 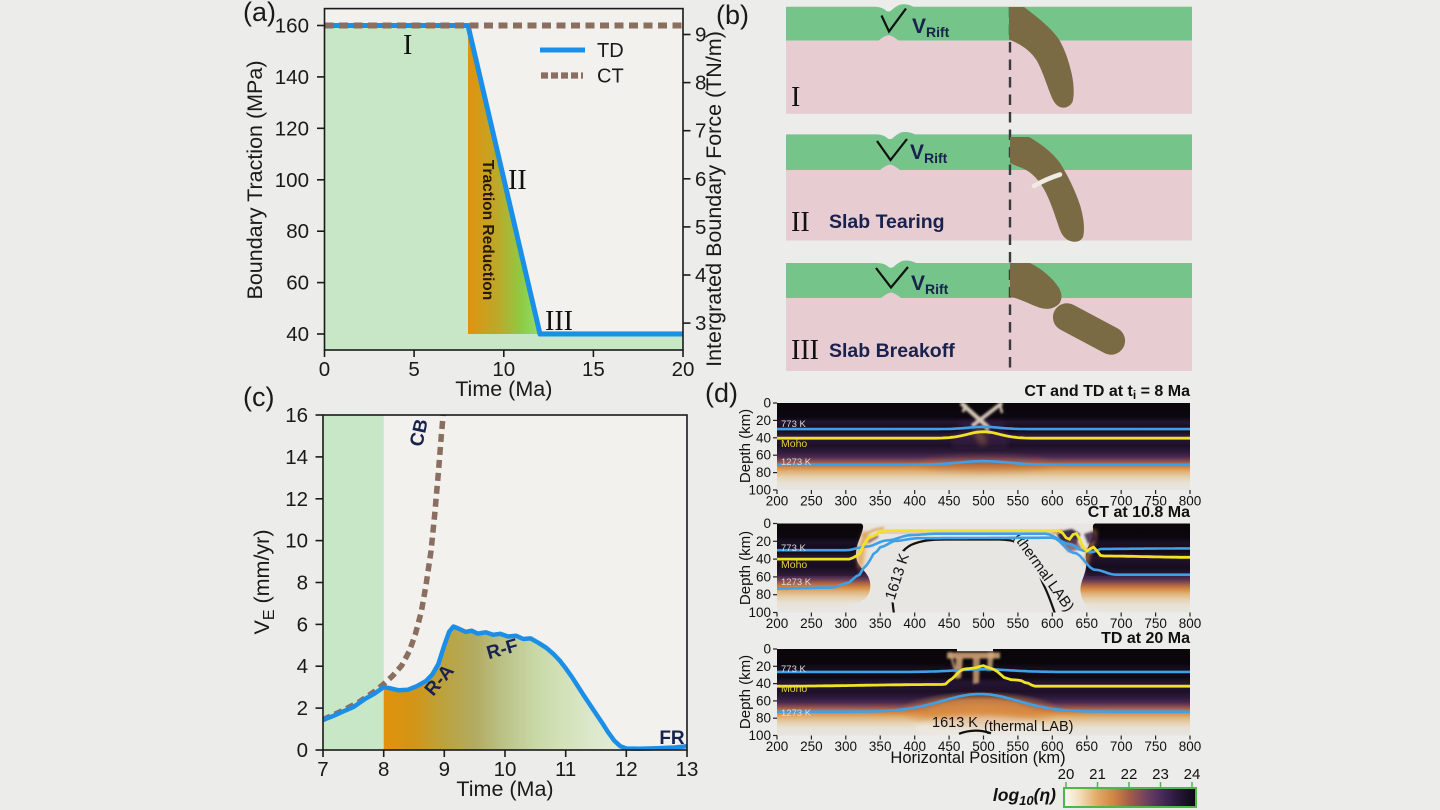 I want to click on svg-text: Horizontal Position (km), so click(x=977, y=758).